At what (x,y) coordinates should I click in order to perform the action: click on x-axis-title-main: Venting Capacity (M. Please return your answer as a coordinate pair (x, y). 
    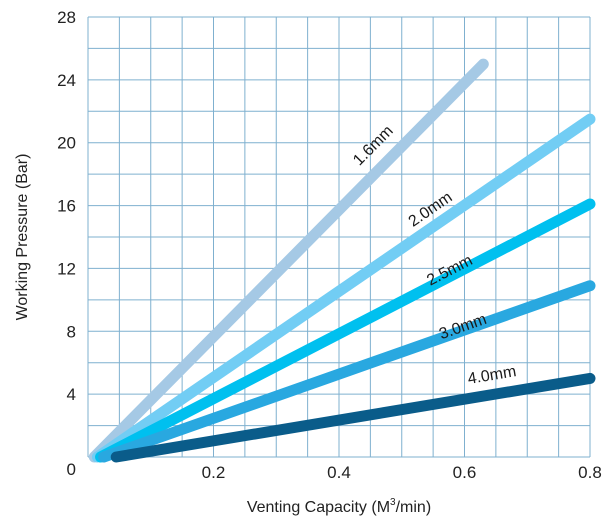
    Looking at the image, I should click on (318, 507).